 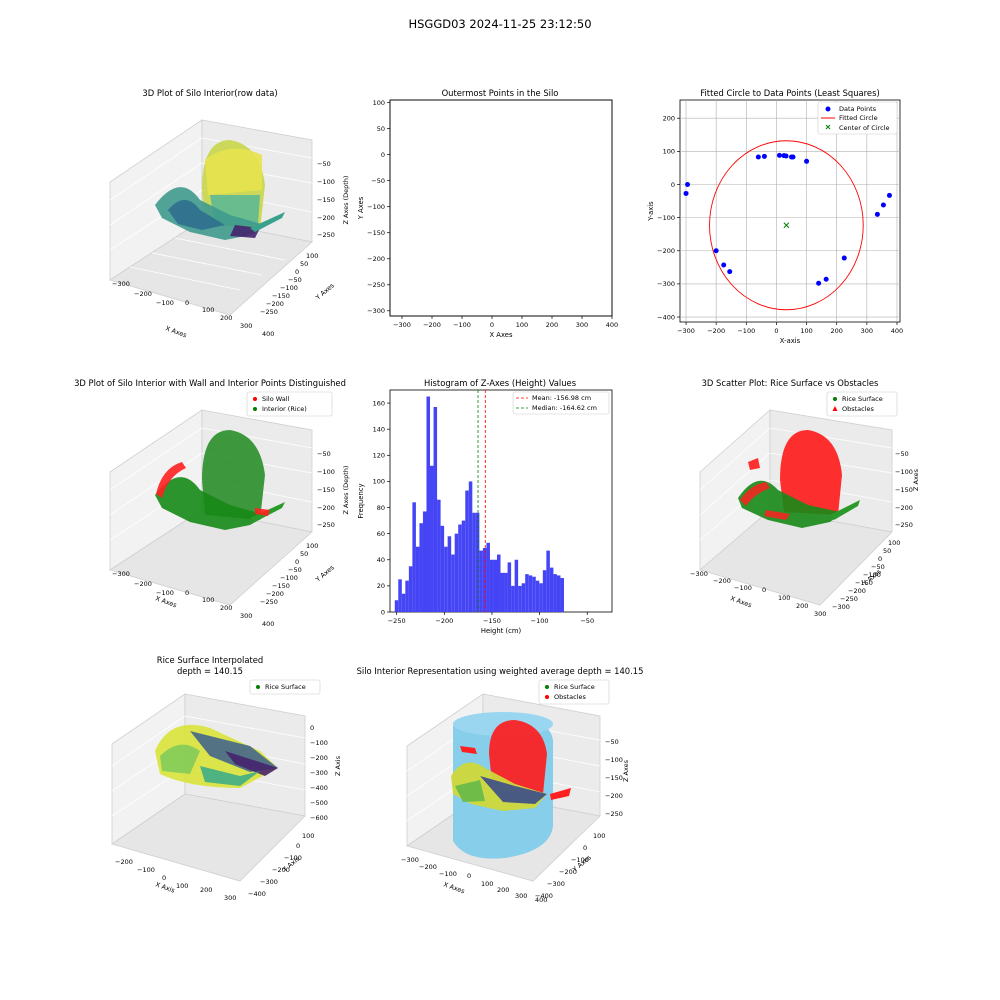 I want to click on panel5-legend-label: Median: -164.62 cm, so click(x=564, y=408).